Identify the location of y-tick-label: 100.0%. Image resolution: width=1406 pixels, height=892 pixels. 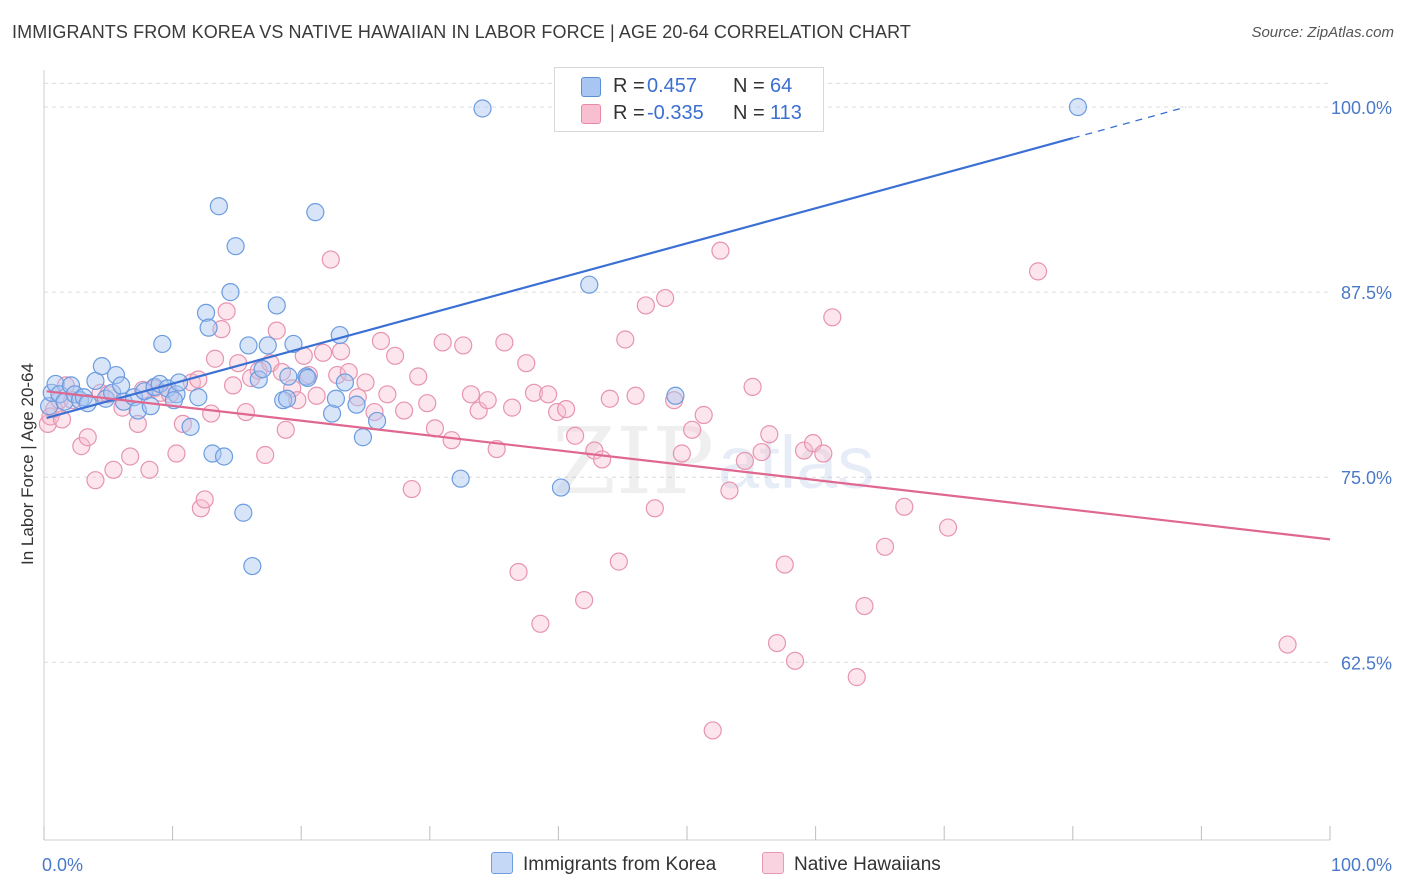
(1361, 108).